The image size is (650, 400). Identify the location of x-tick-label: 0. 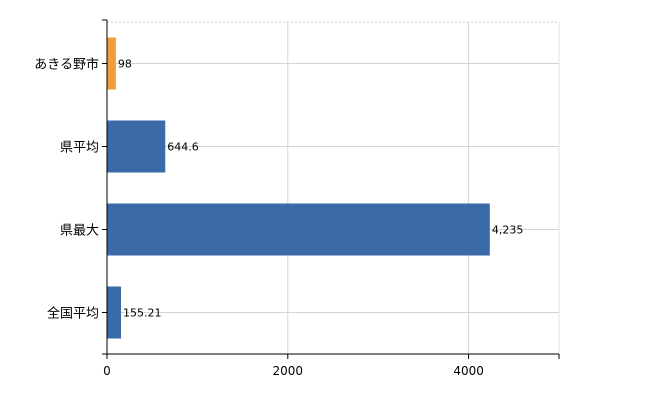
(107, 371).